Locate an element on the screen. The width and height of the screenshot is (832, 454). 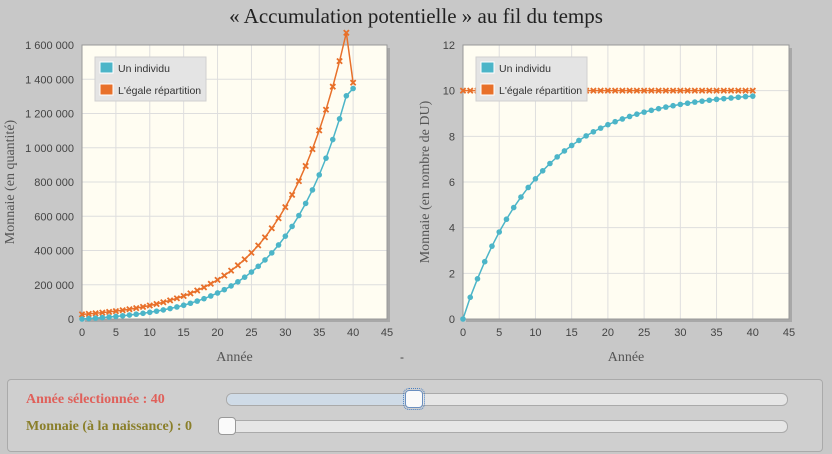
right-xtick-label: 10 is located at coordinates (535, 333).